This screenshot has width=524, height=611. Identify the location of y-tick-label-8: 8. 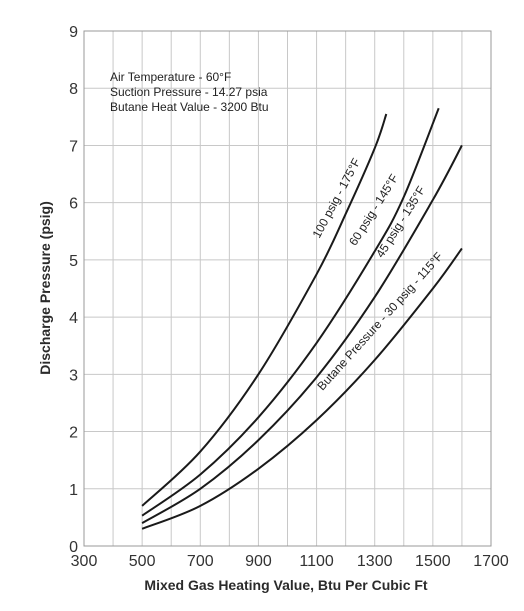
(73, 89).